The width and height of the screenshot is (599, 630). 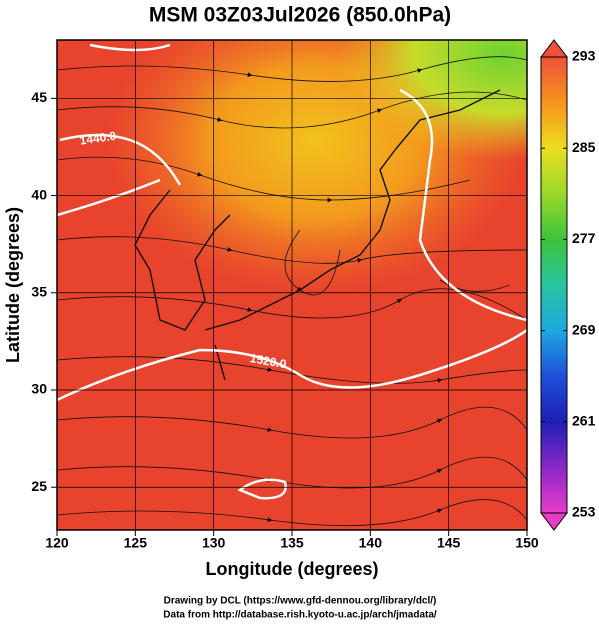 What do you see at coordinates (584, 147) in the screenshot?
I see `colorbar-tick-label: 285` at bounding box center [584, 147].